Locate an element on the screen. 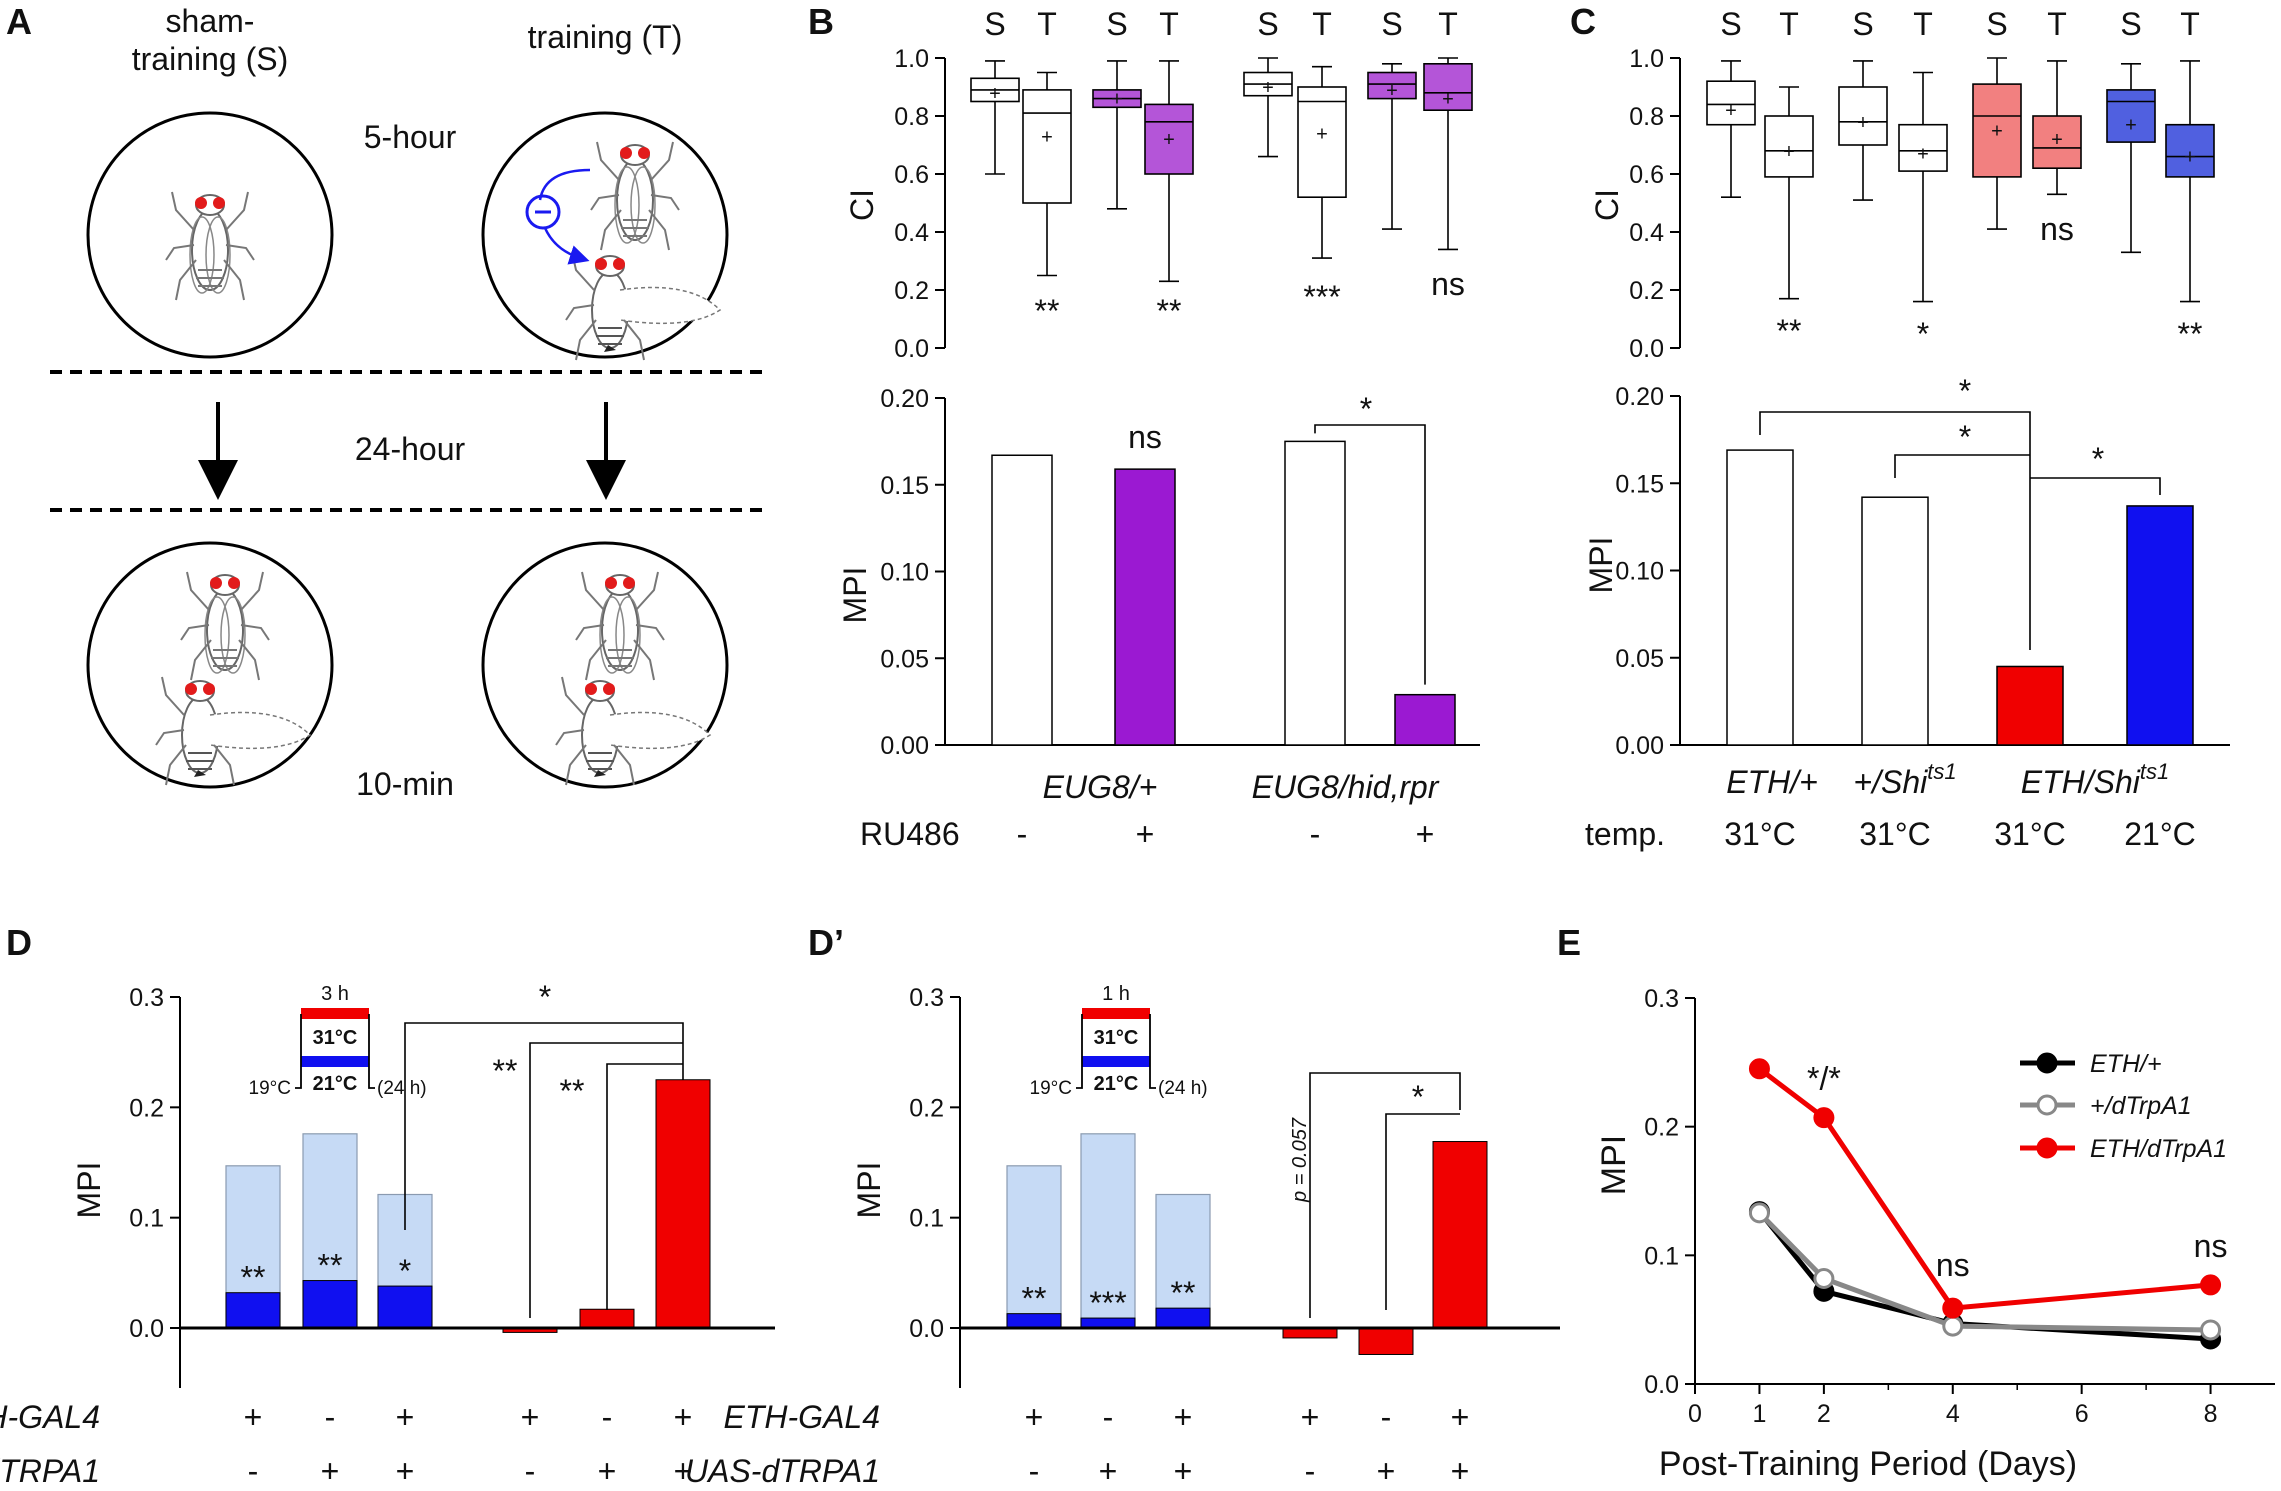 The image size is (2281, 1491). temp-value: 31°C is located at coordinates (1760, 834).